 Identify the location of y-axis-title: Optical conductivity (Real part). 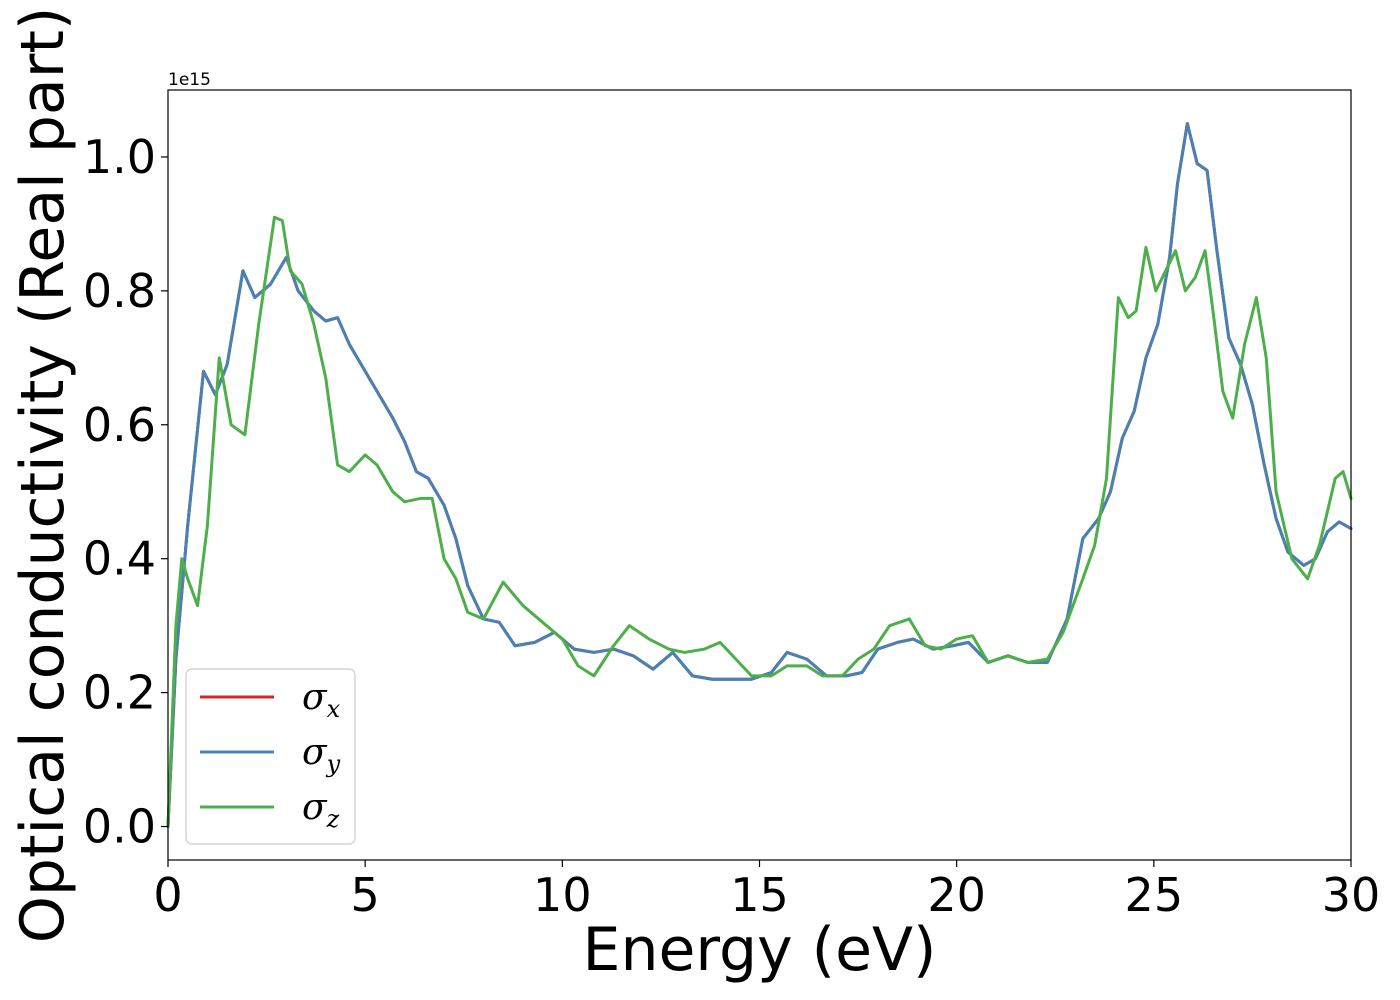
(43, 475).